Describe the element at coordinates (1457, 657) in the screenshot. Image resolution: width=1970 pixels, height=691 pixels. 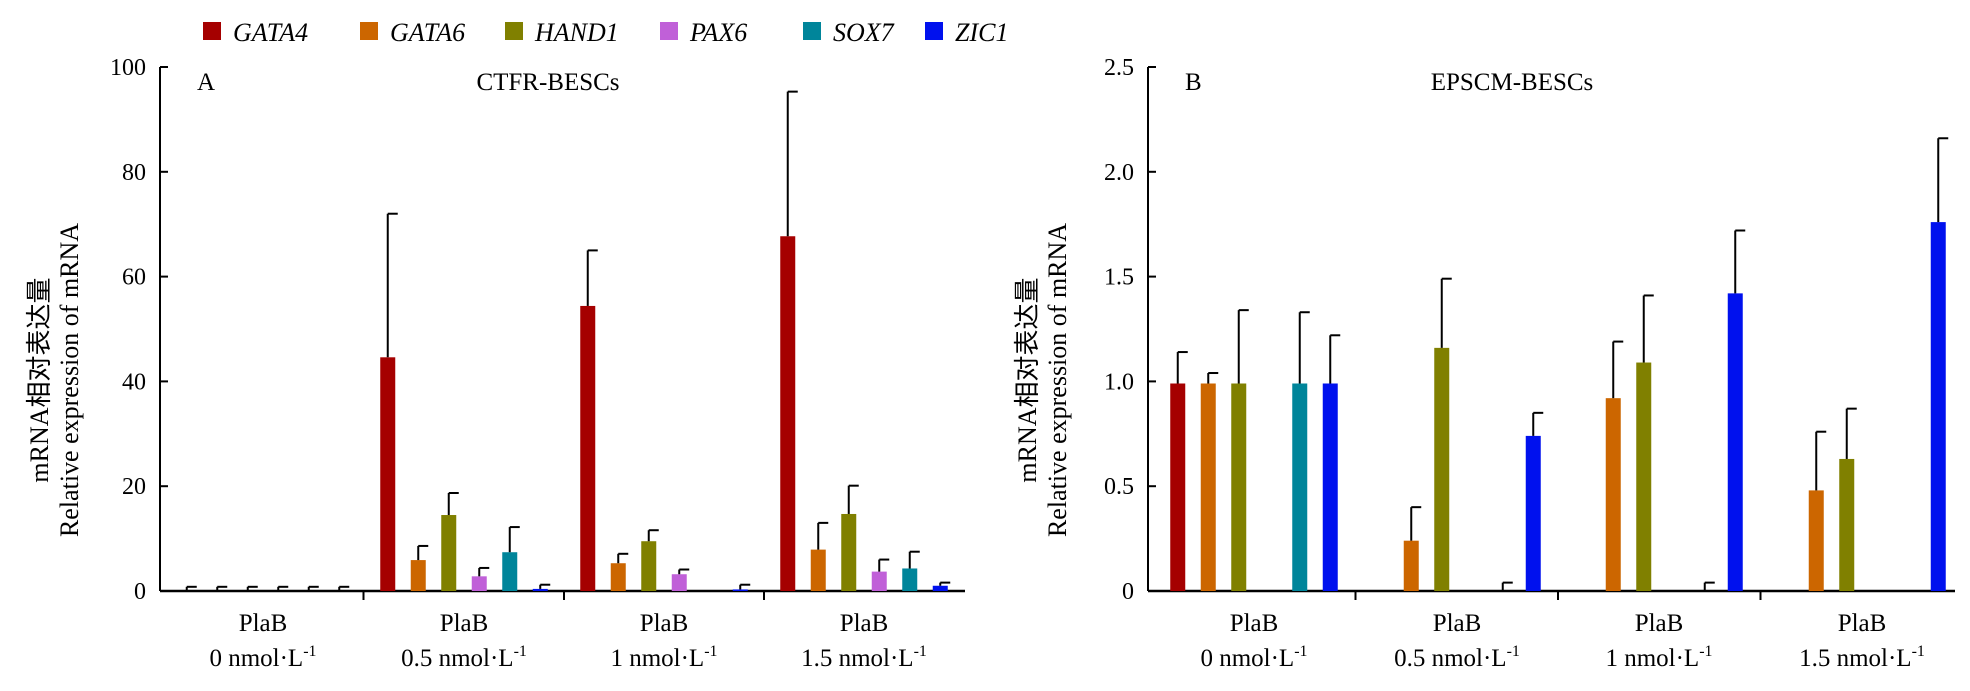
I see `x-category-unit-b: 0.5 nmol·L-1` at that location.